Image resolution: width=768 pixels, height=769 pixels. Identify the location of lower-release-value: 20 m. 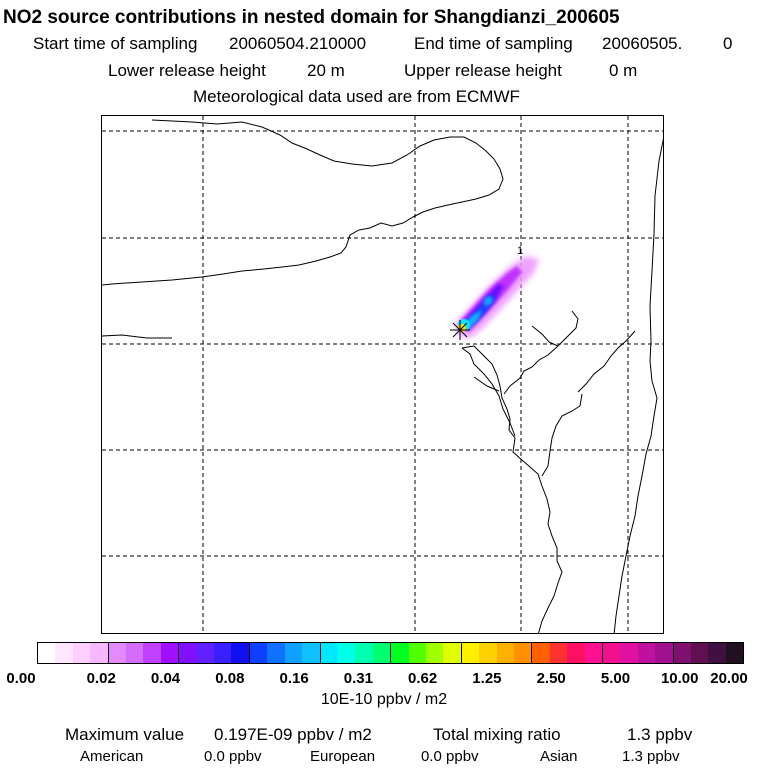
(326, 70).